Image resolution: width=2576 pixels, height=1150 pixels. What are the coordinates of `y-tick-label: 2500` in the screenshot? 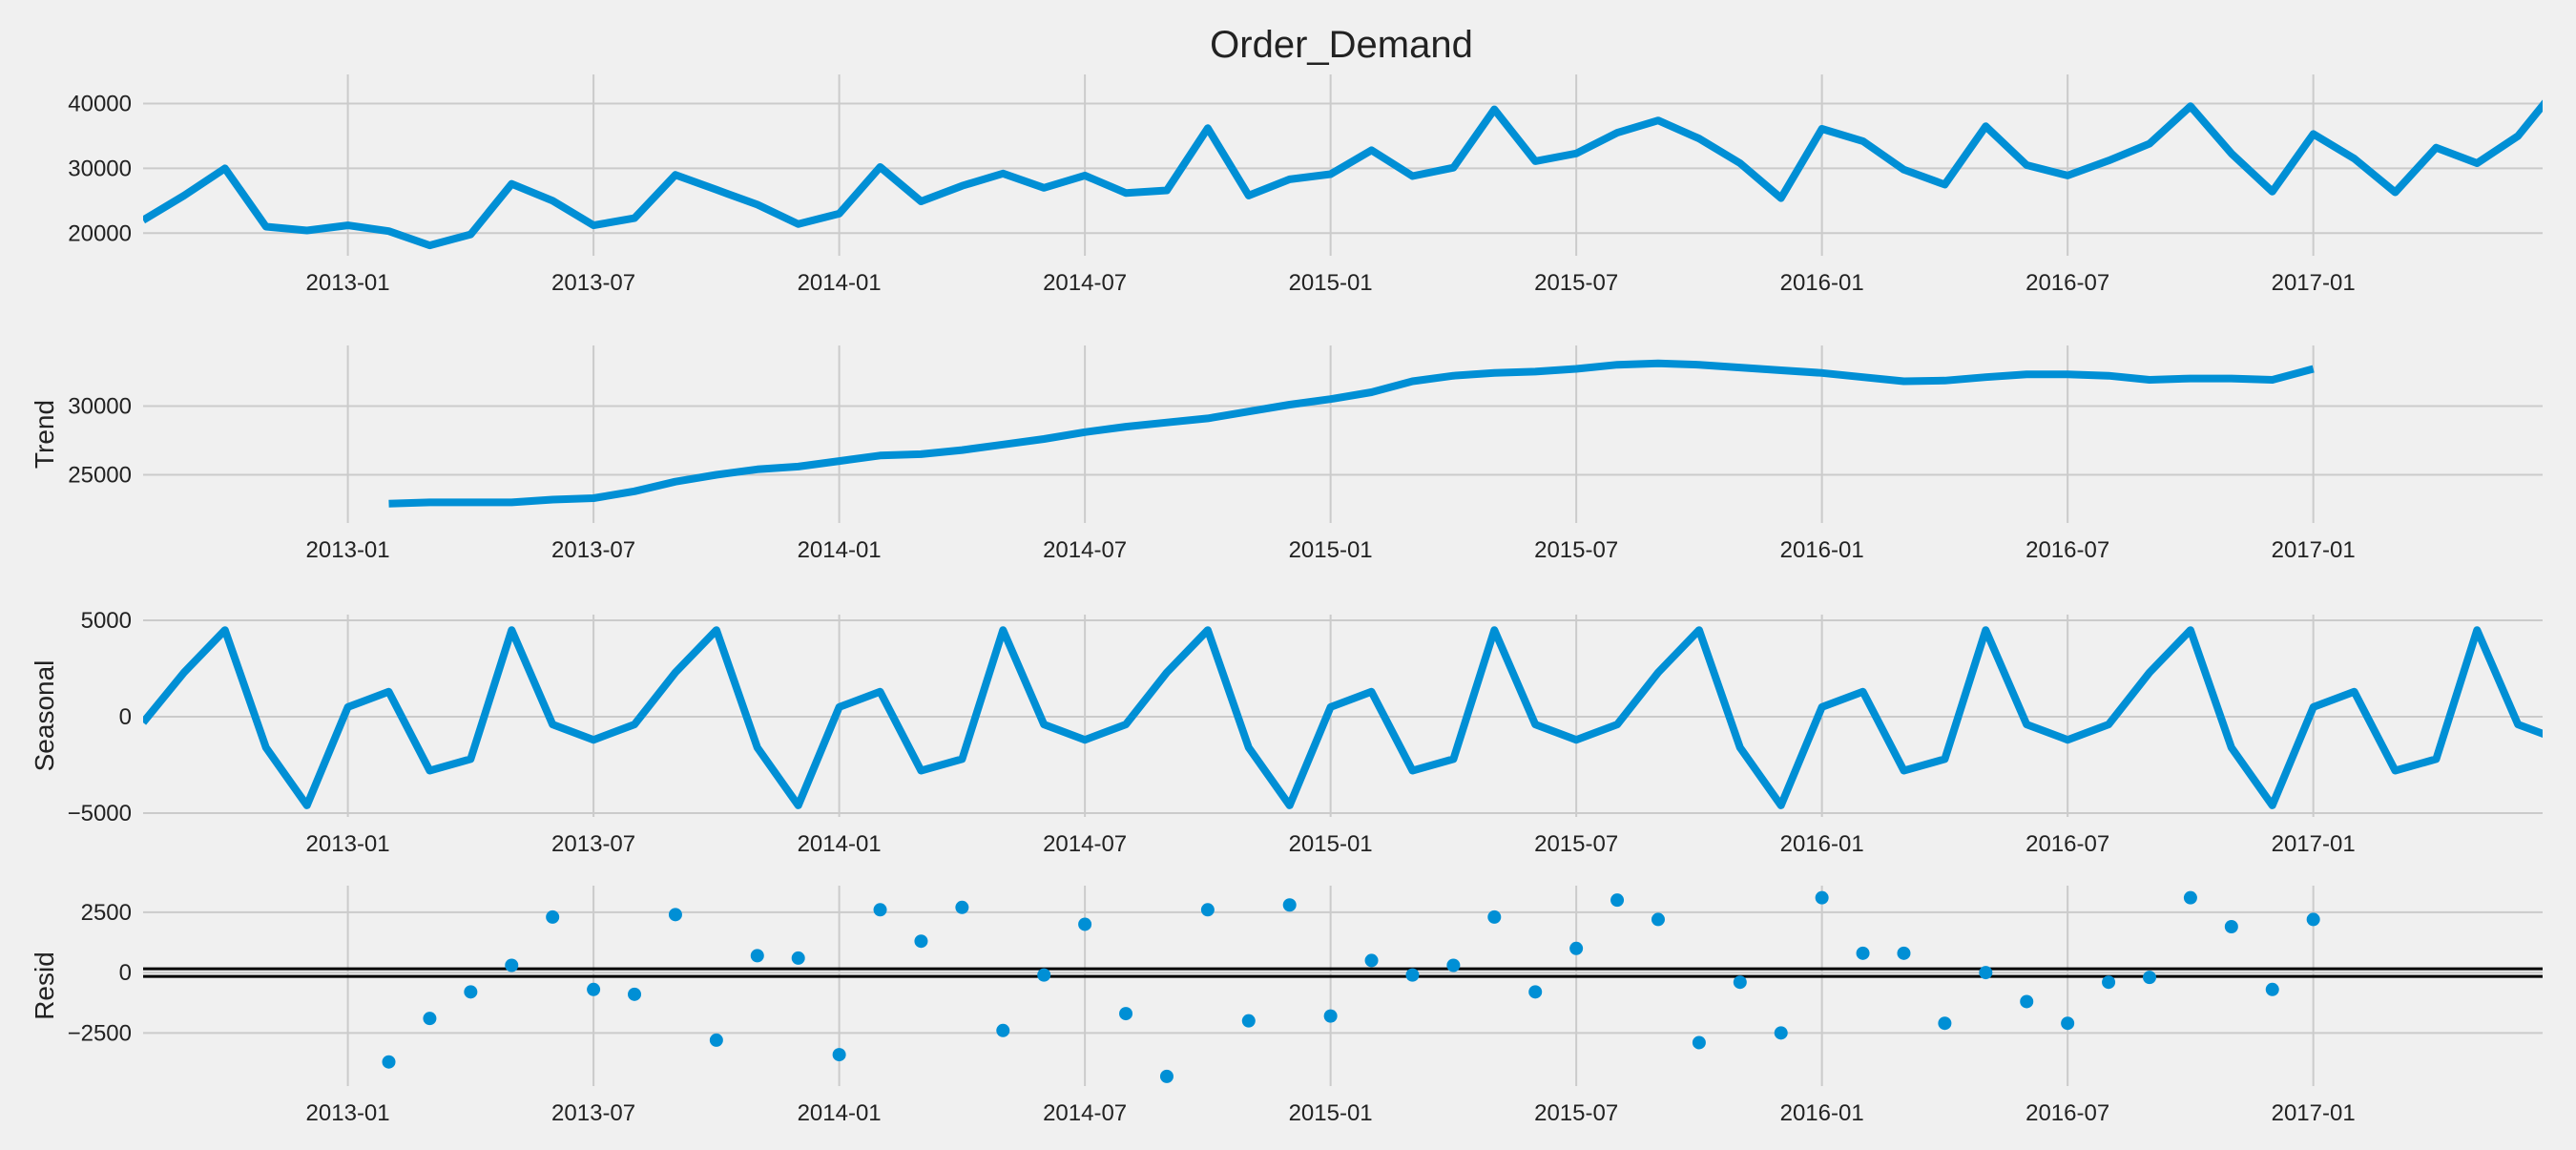 It's located at (106, 913).